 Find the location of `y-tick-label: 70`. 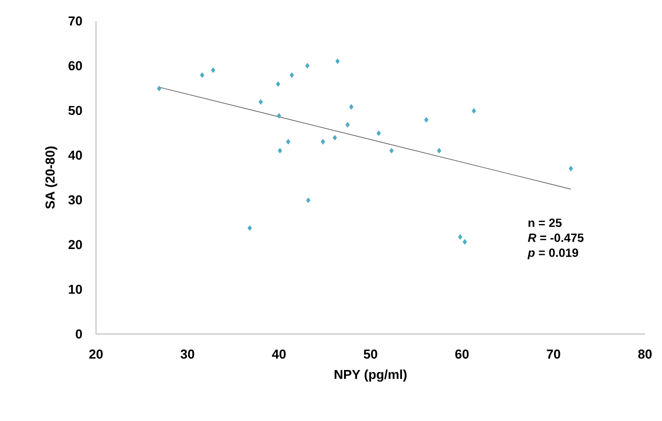

y-tick-label: 70 is located at coordinates (75, 21).